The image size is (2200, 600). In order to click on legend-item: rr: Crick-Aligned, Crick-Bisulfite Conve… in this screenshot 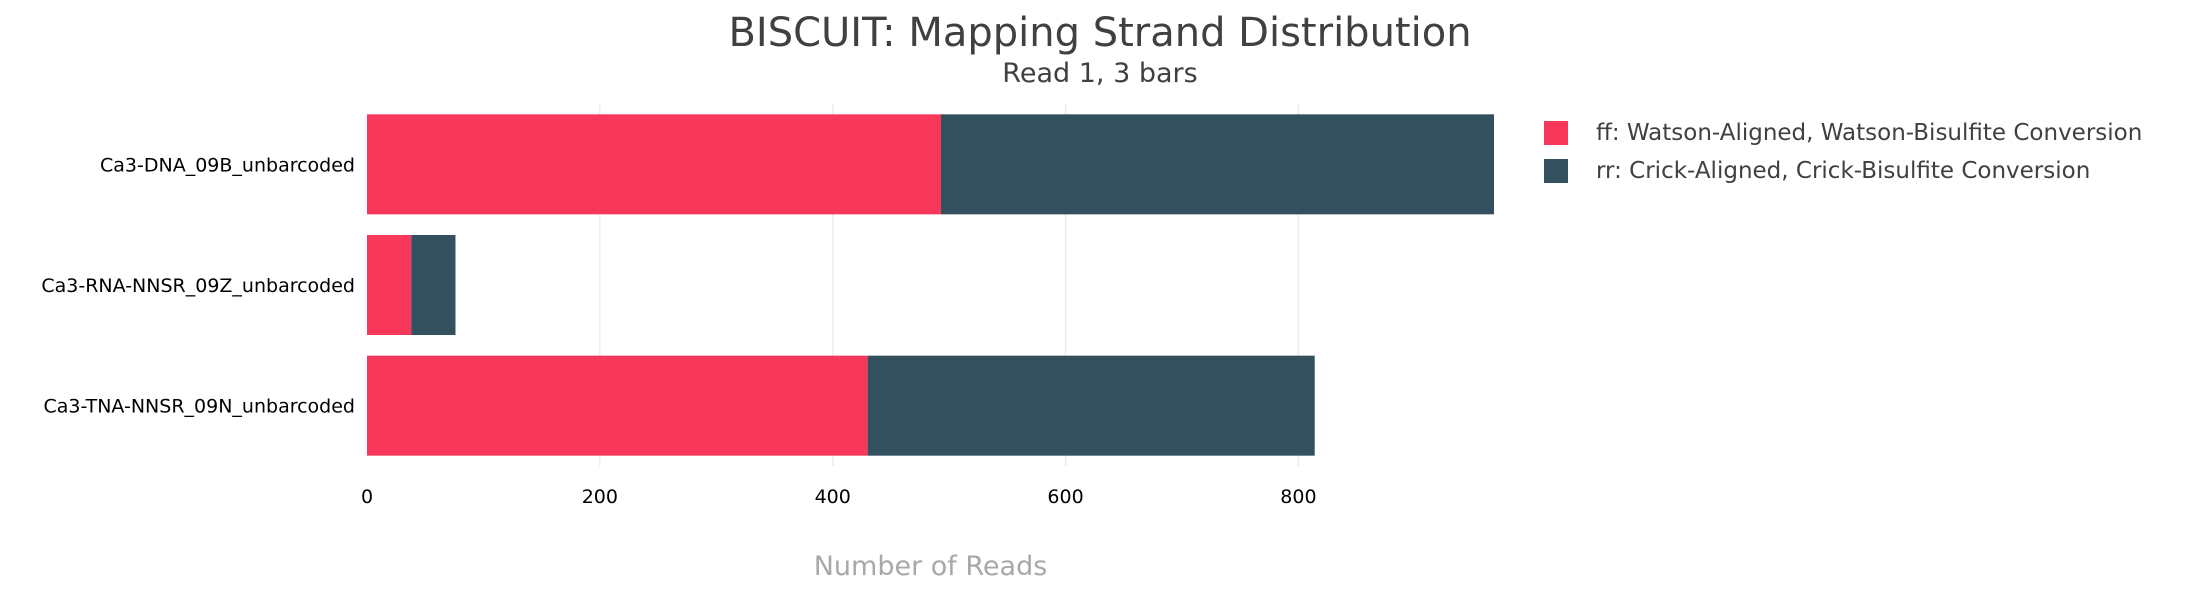, I will do `click(1843, 171)`.